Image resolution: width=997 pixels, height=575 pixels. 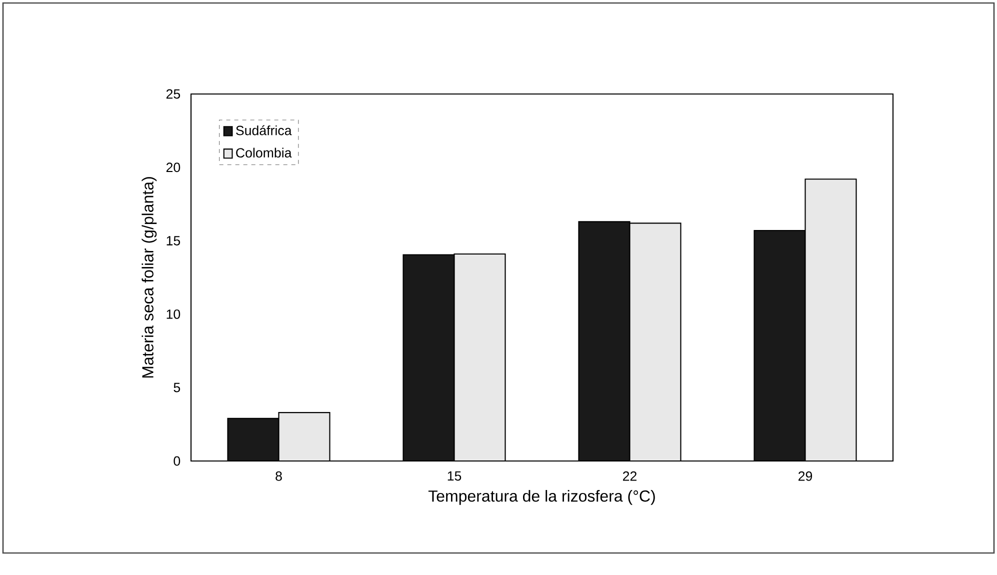 I want to click on x-tick-label: 22, so click(x=629, y=476).